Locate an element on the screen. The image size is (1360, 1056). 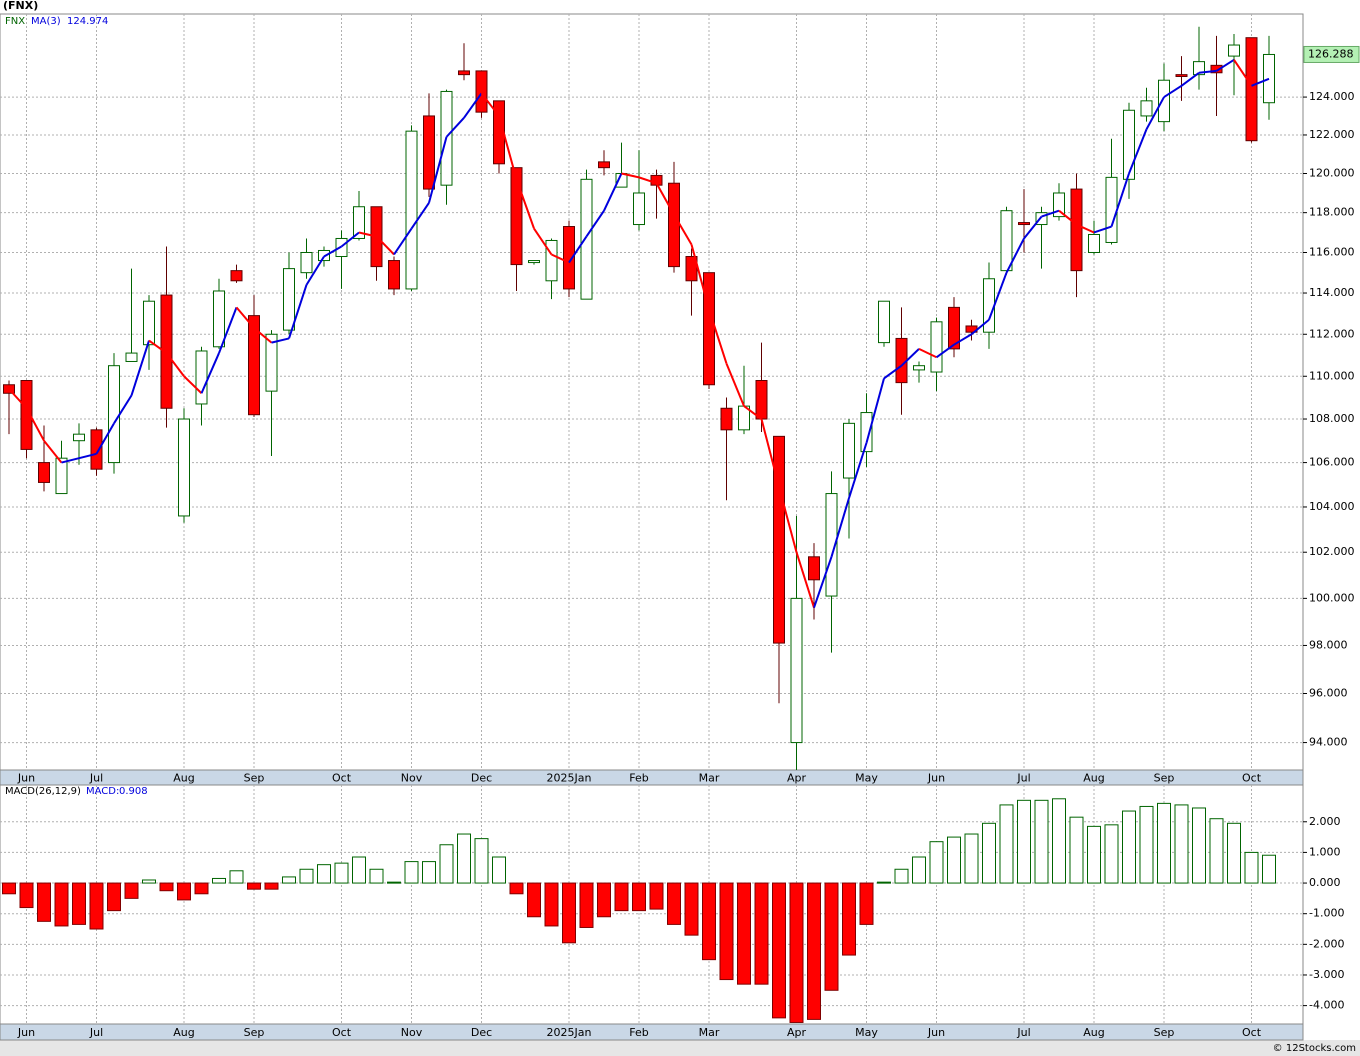
y-tick-label: 120.000 is located at coordinates (1332, 172).